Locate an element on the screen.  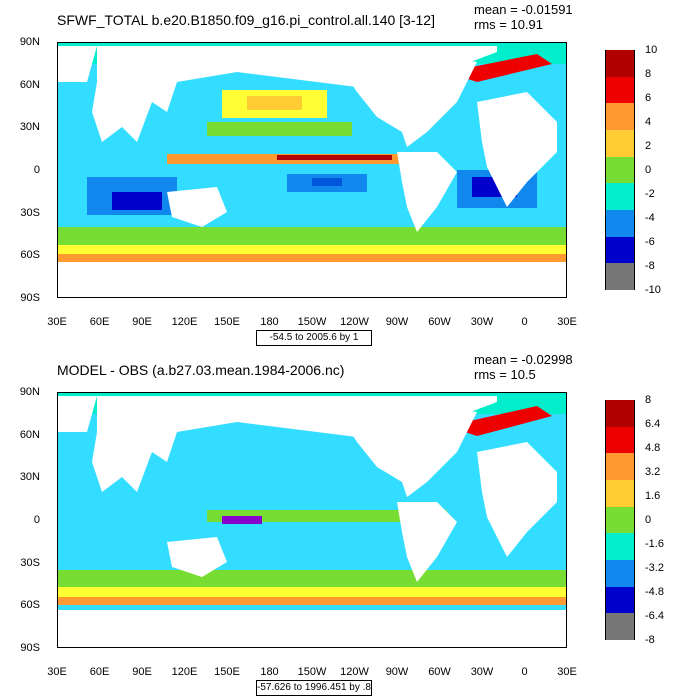
indian-ocean-dark is located at coordinates (137, 201).